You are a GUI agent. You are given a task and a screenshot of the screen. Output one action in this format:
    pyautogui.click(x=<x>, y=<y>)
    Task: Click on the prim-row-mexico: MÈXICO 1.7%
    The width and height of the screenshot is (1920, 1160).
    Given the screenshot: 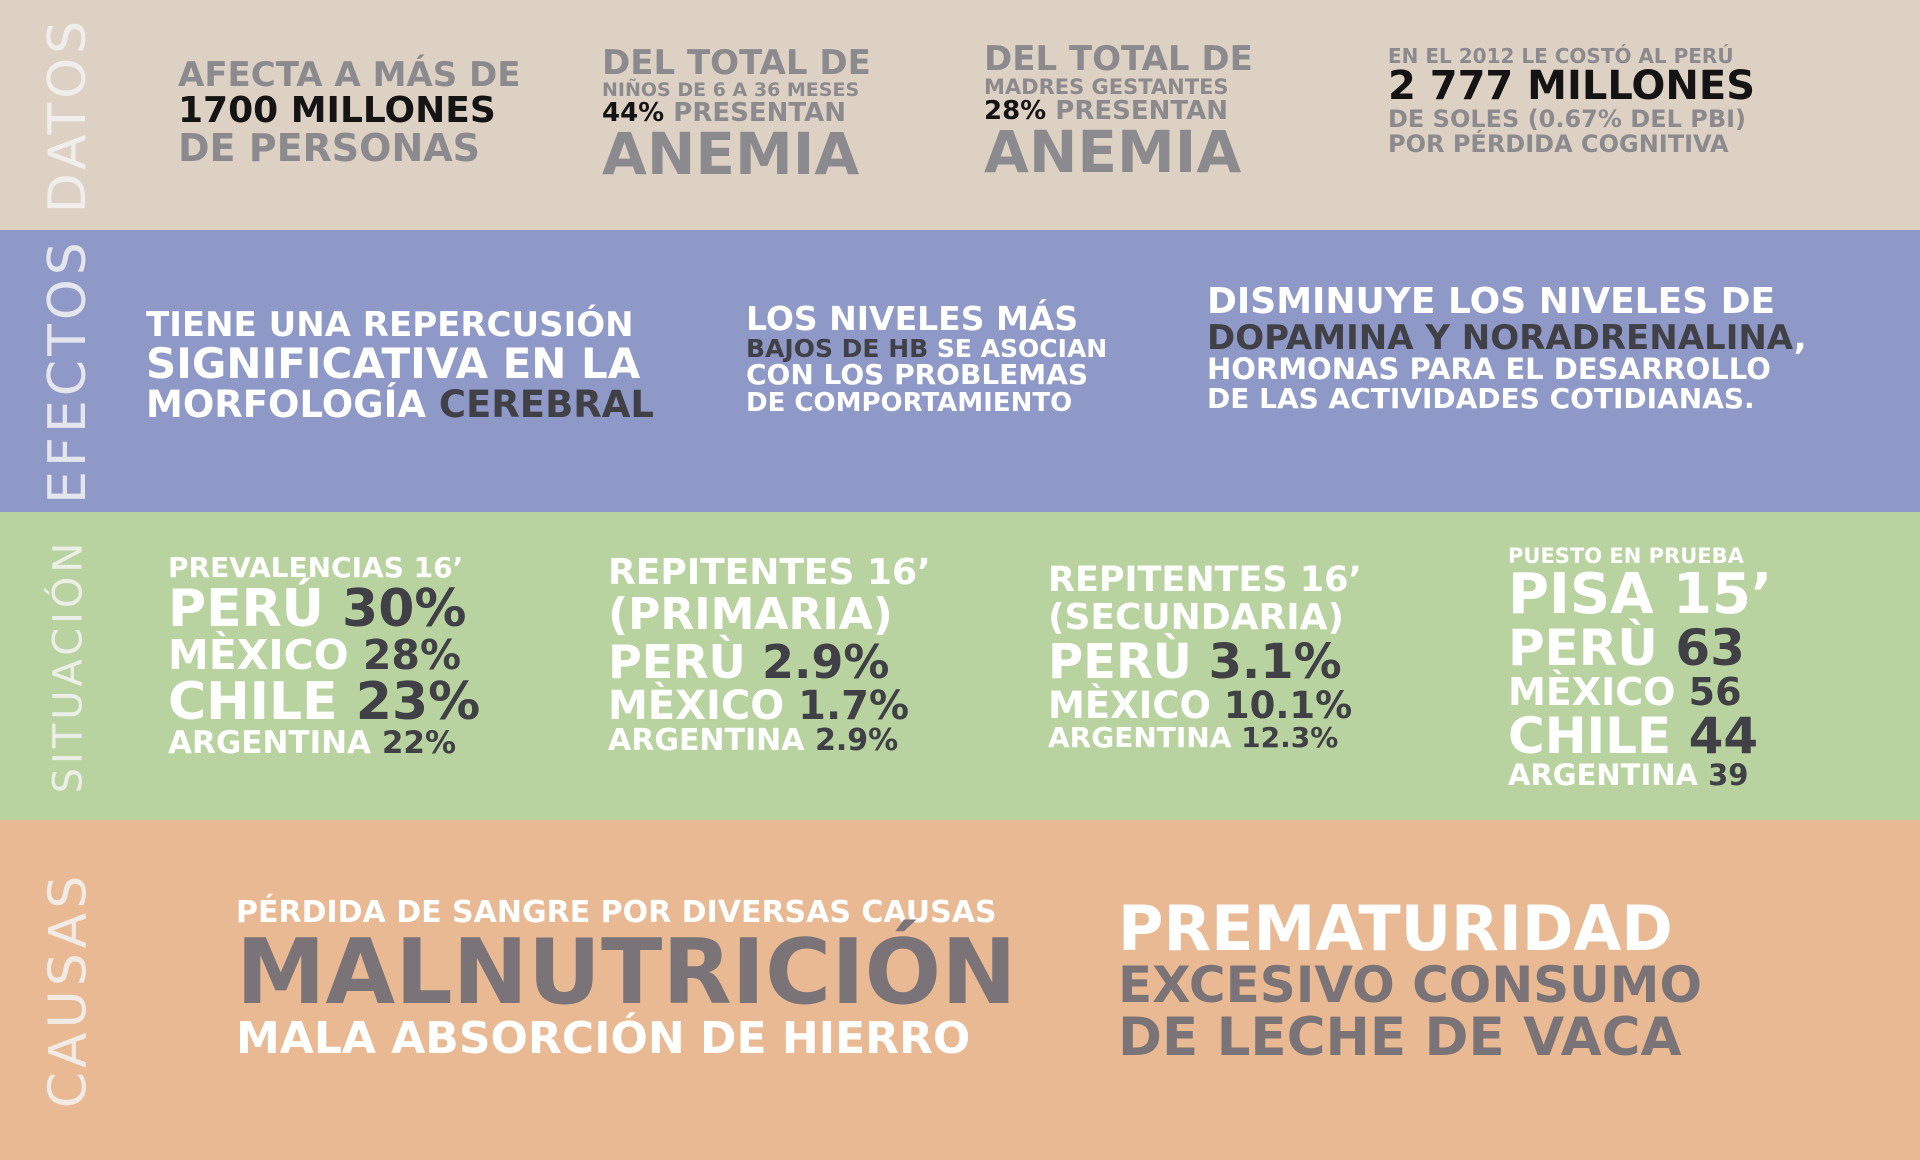 What is the action you would take?
    pyautogui.click(x=769, y=706)
    